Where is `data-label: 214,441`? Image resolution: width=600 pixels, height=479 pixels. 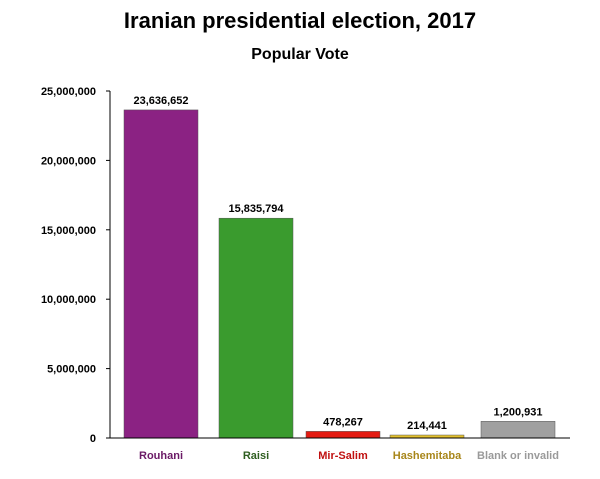 data-label: 214,441 is located at coordinates (427, 426).